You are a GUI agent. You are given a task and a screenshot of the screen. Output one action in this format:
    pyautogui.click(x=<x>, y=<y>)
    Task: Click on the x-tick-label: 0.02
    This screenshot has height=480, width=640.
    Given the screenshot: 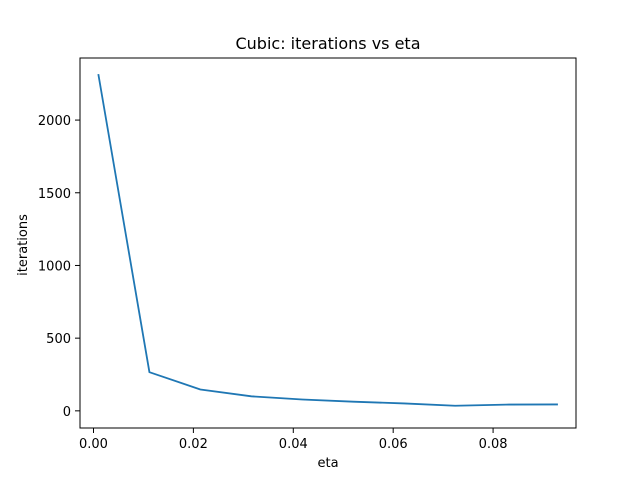 What is the action you would take?
    pyautogui.click(x=193, y=444)
    